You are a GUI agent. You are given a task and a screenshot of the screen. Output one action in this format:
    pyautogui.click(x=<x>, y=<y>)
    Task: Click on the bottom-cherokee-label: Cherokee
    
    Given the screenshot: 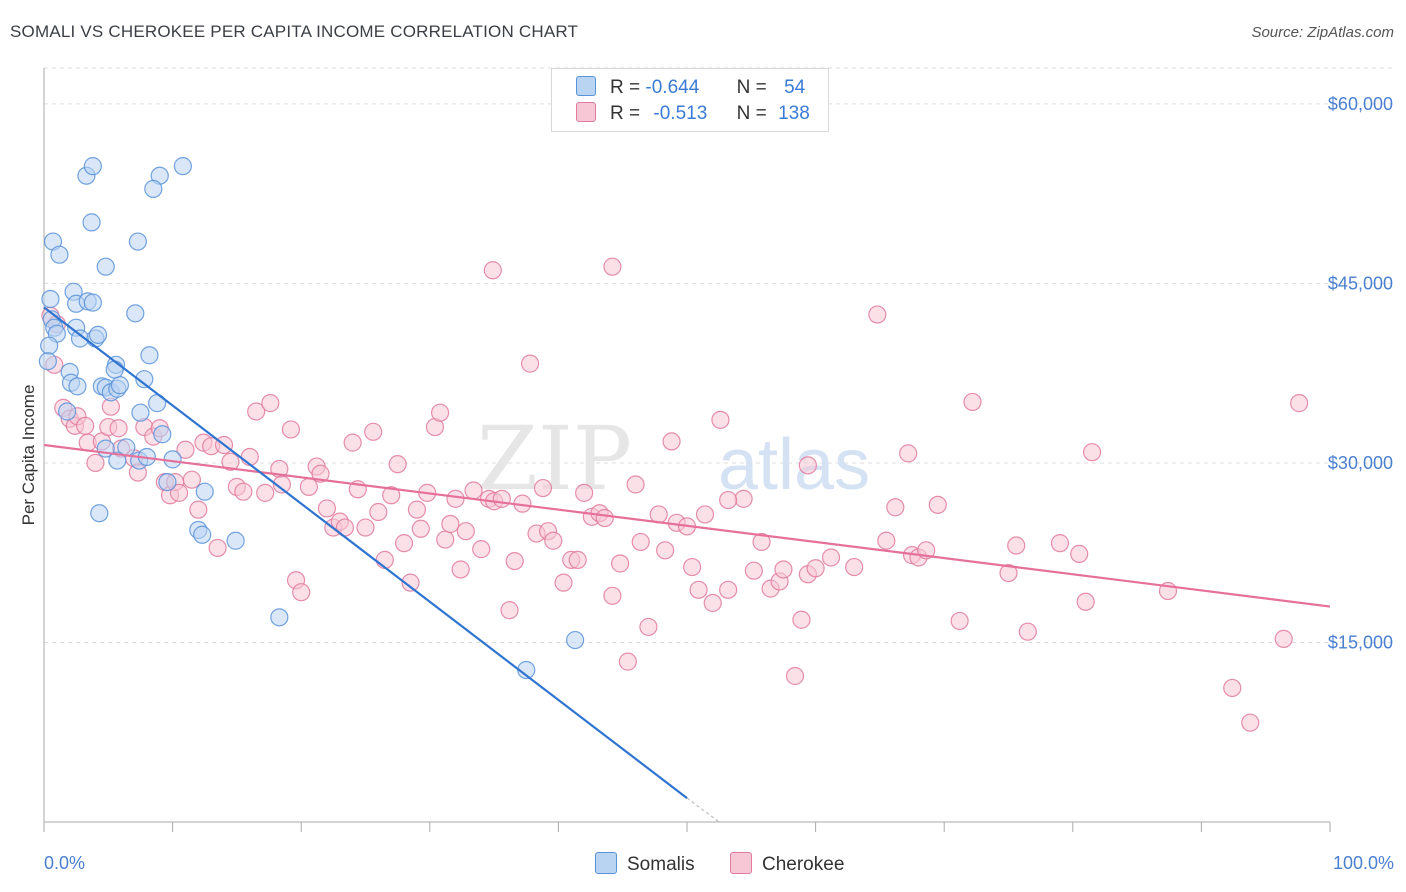 What is the action you would take?
    pyautogui.click(x=803, y=864)
    